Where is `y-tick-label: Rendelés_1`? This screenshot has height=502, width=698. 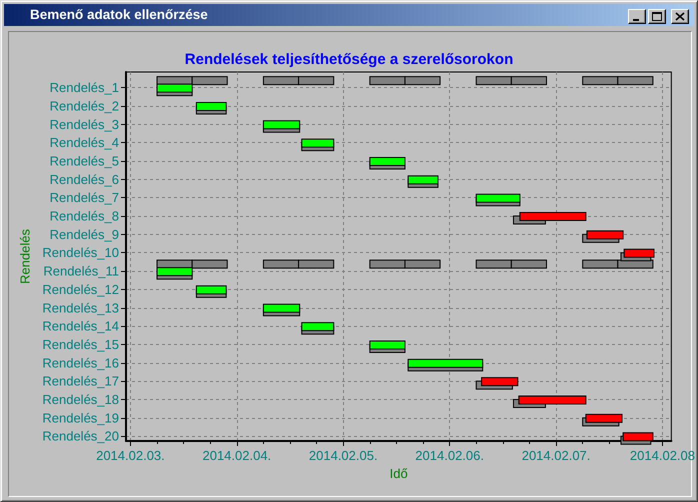 y-tick-label: Rendelés_1 is located at coordinates (84, 88).